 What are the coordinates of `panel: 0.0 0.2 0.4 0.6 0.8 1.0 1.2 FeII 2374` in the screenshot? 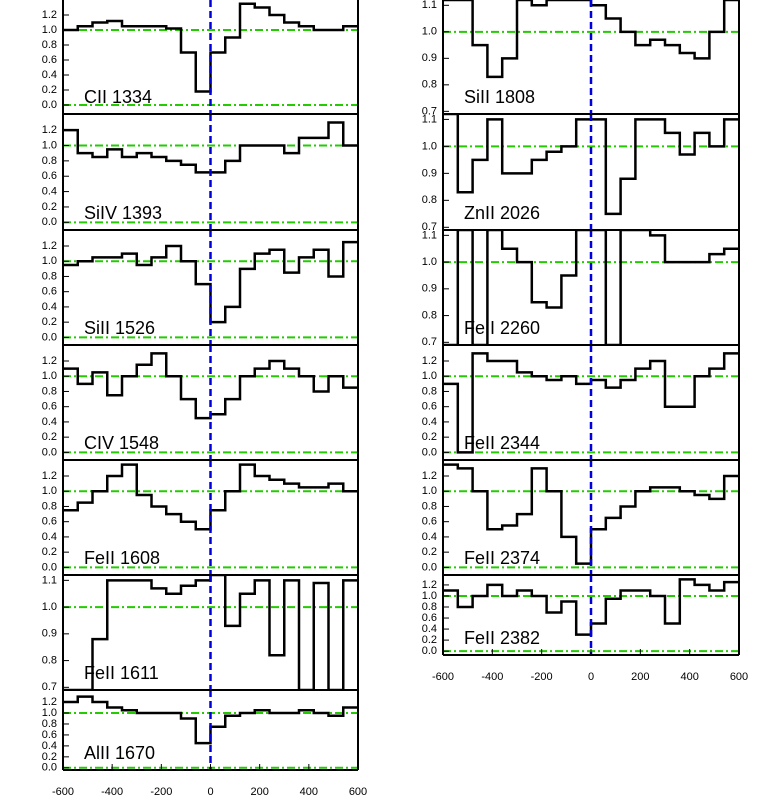 It's located at (581, 517).